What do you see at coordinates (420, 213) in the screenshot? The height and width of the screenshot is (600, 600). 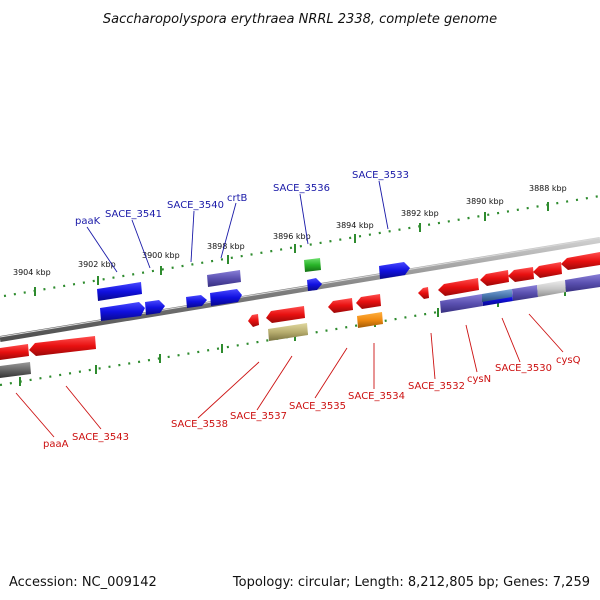 I see `scale-label: 3892 kbp` at bounding box center [420, 213].